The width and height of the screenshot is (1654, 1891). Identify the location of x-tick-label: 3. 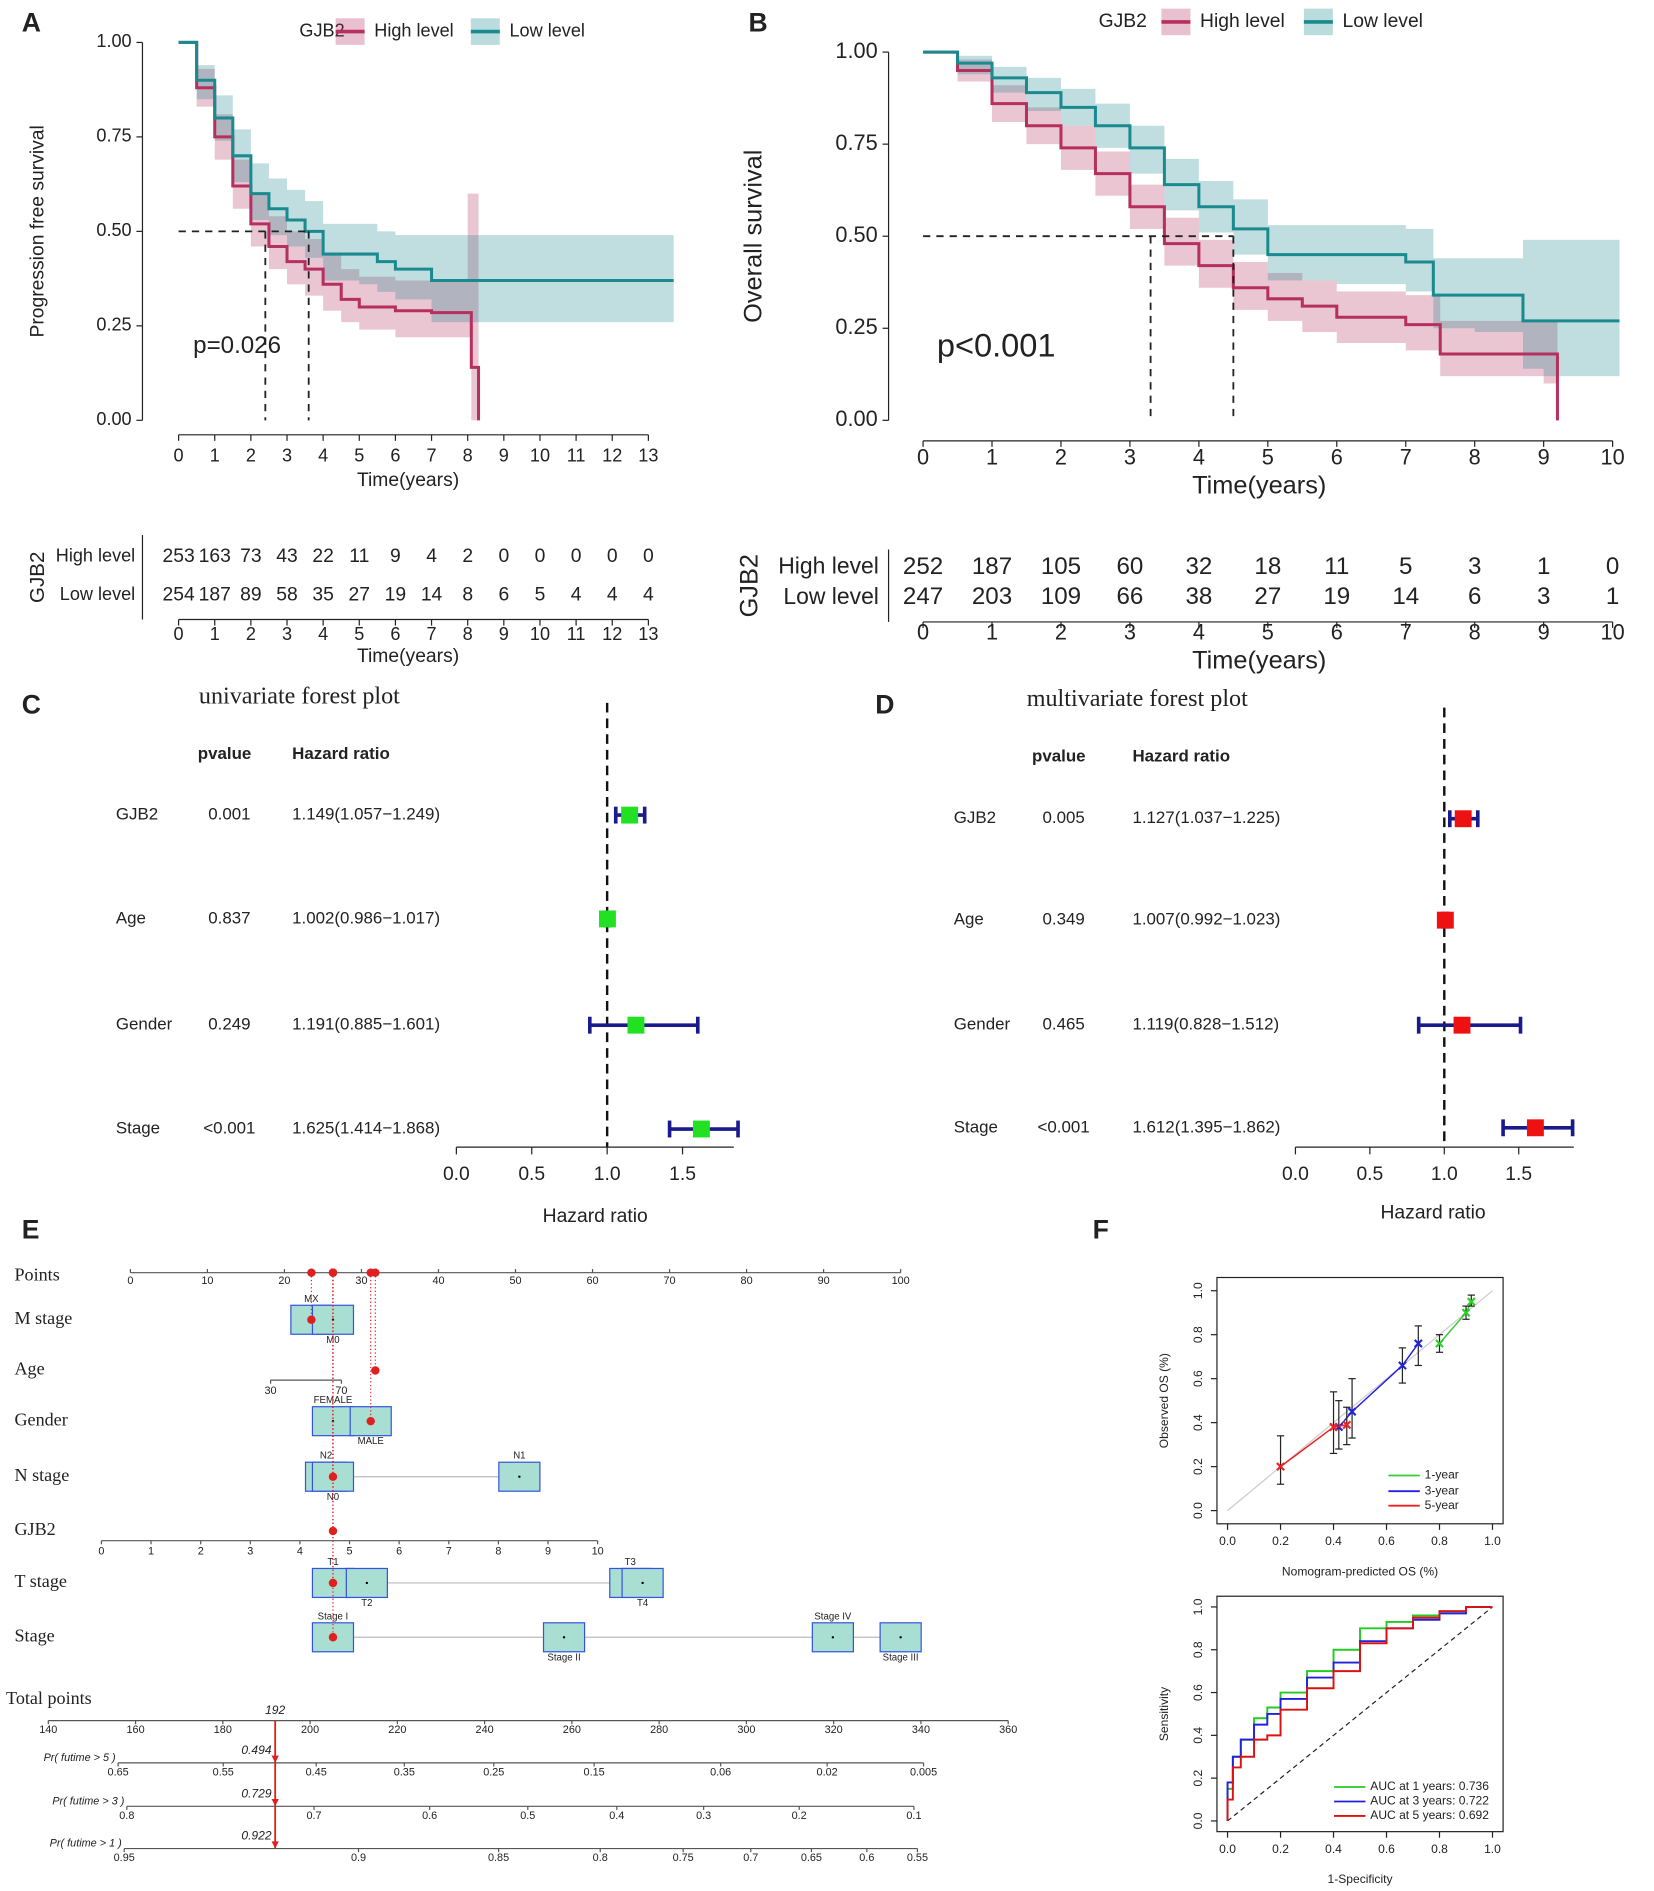
(1130, 632).